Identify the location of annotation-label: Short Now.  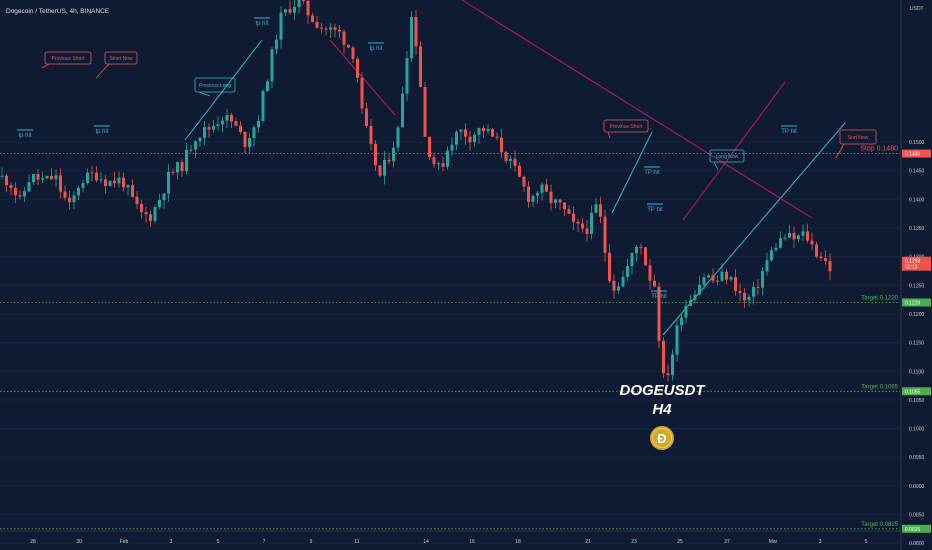
(121, 59).